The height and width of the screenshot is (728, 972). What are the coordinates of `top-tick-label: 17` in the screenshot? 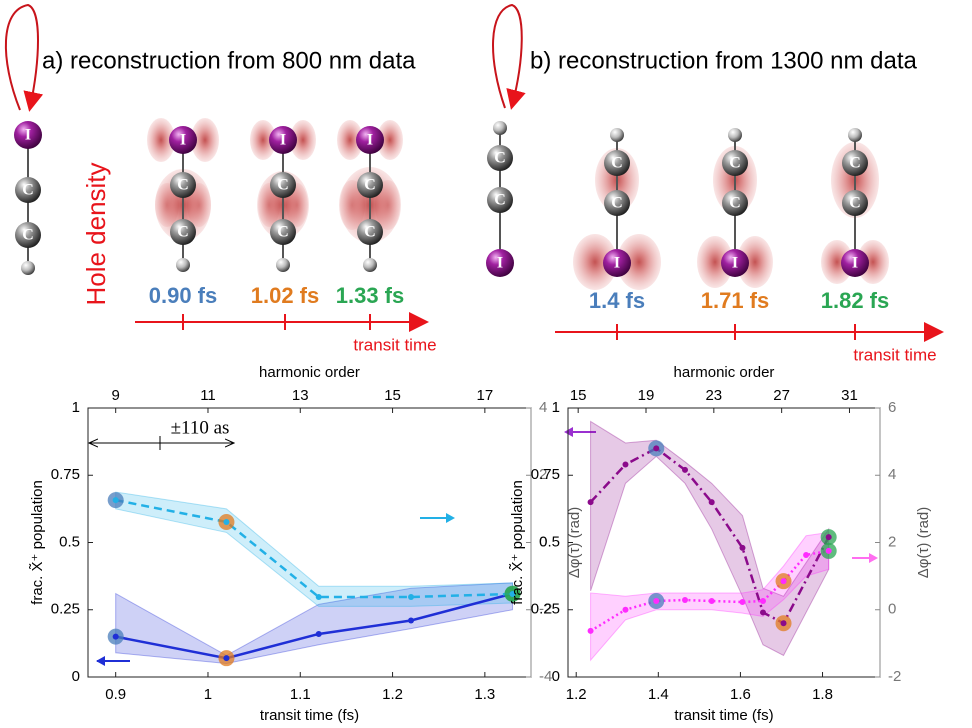 It's located at (485, 395).